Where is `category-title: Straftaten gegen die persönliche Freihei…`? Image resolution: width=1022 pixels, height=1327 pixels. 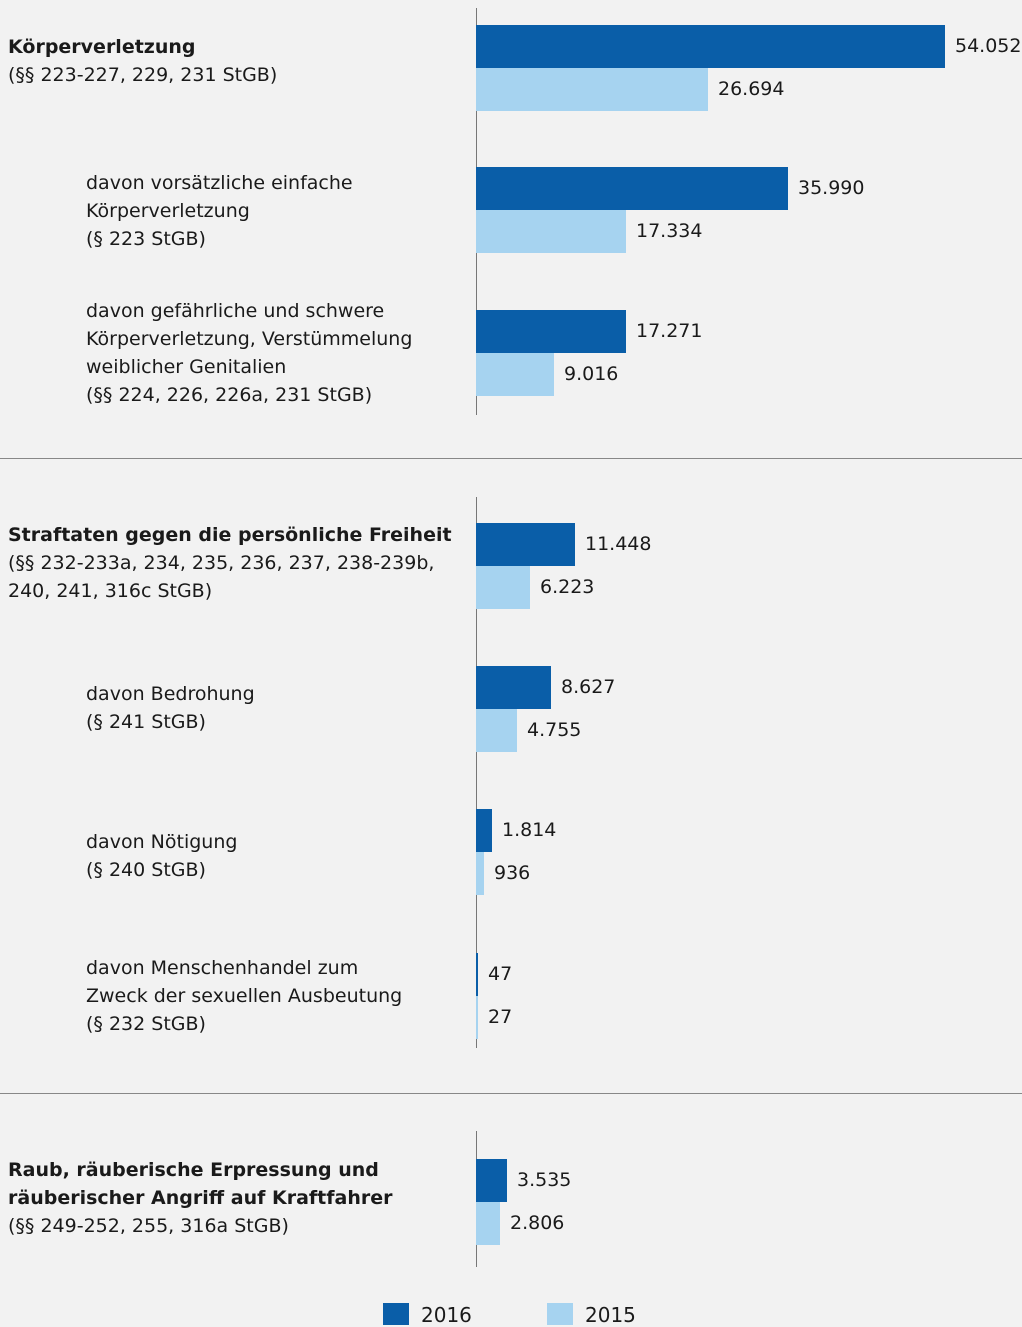
category-title: Straftaten gegen die persönliche Freihei… is located at coordinates (230, 535).